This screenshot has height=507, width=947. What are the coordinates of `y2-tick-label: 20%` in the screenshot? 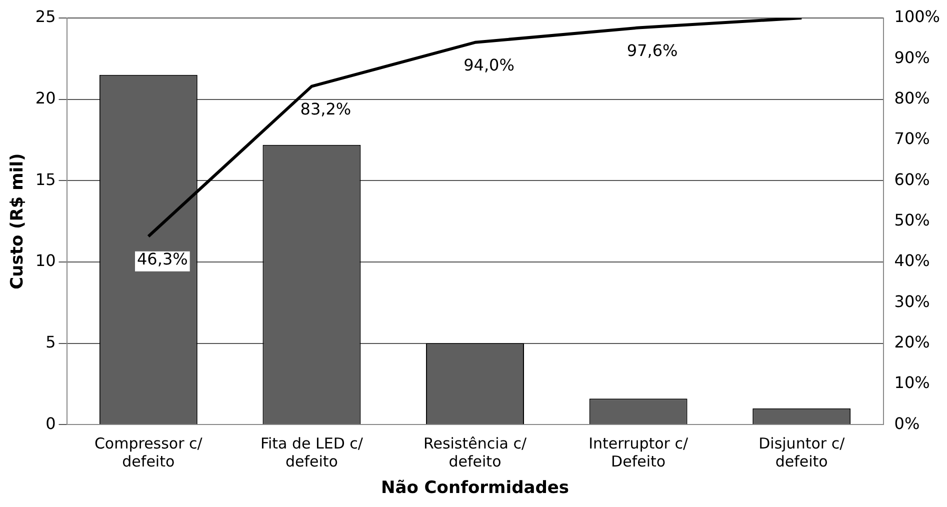 It's located at (912, 342).